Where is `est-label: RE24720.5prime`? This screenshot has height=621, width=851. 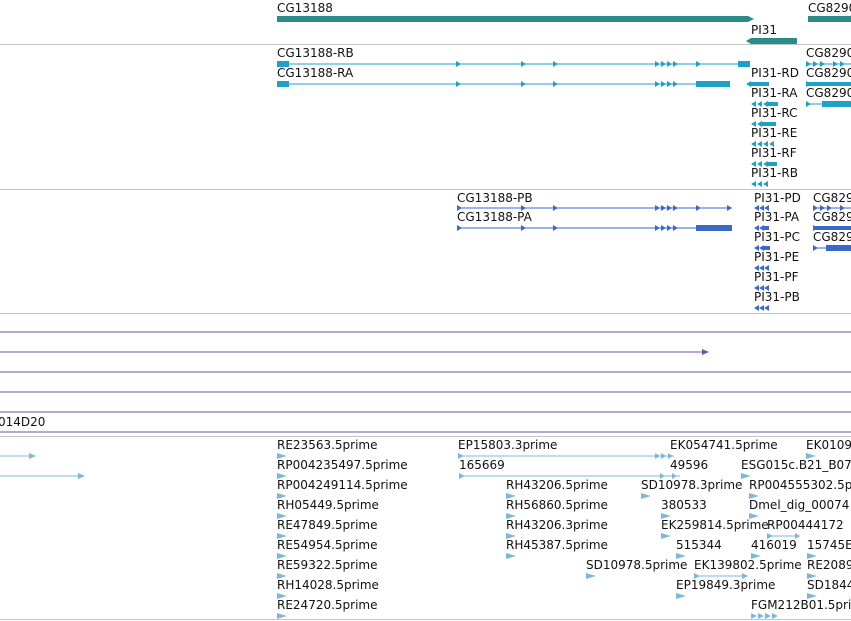 est-label: RE24720.5prime is located at coordinates (327, 605).